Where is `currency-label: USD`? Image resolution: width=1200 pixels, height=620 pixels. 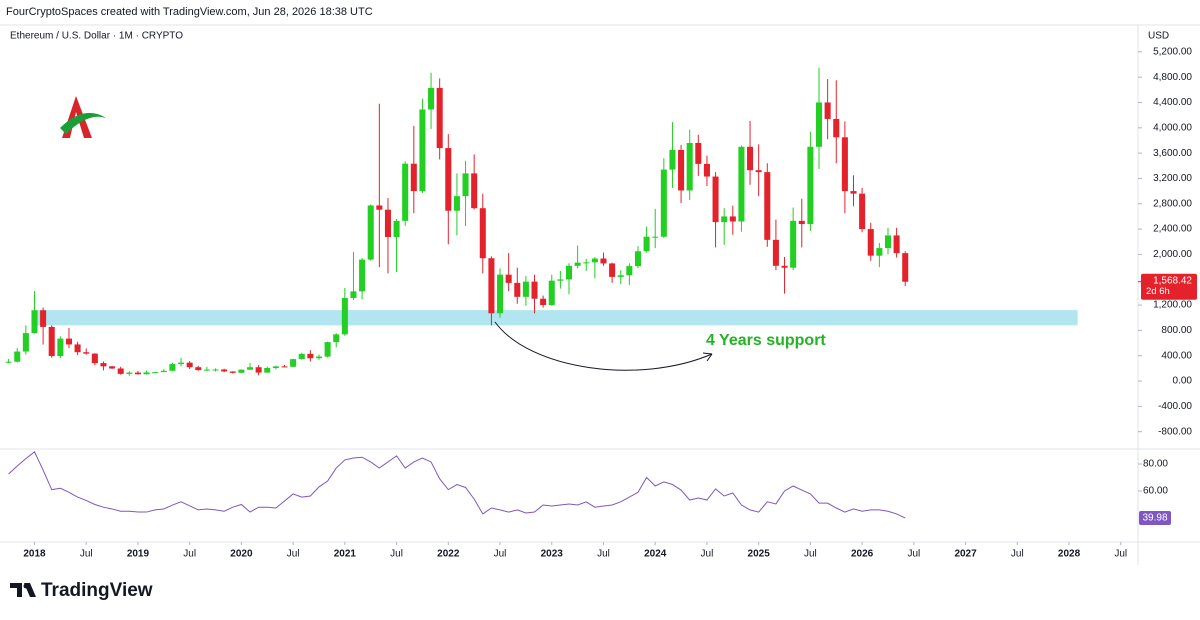 currency-label: USD is located at coordinates (1158, 36).